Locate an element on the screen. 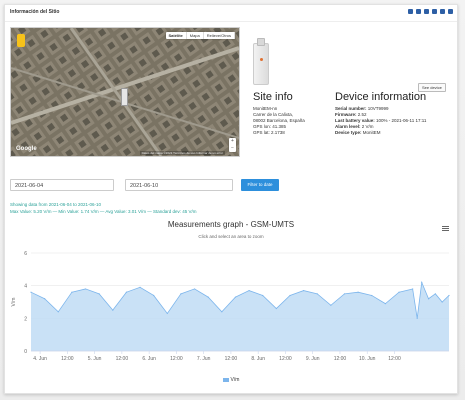 This screenshot has height=400, width=465. pinterest-icon is located at coordinates (442, 11).